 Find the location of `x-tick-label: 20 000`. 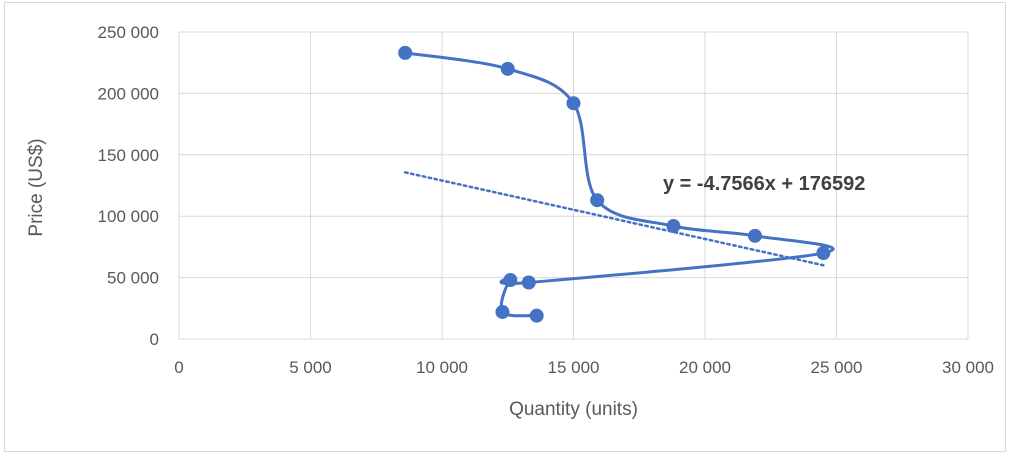

x-tick-label: 20 000 is located at coordinates (705, 367).